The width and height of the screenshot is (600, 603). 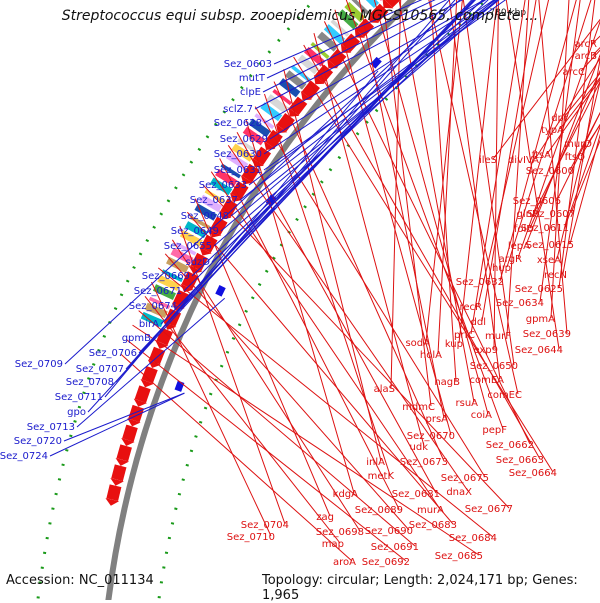 What do you see at coordinates (251, 537) in the screenshot?
I see `reverse-gene-label: Sez_0710` at bounding box center [251, 537].